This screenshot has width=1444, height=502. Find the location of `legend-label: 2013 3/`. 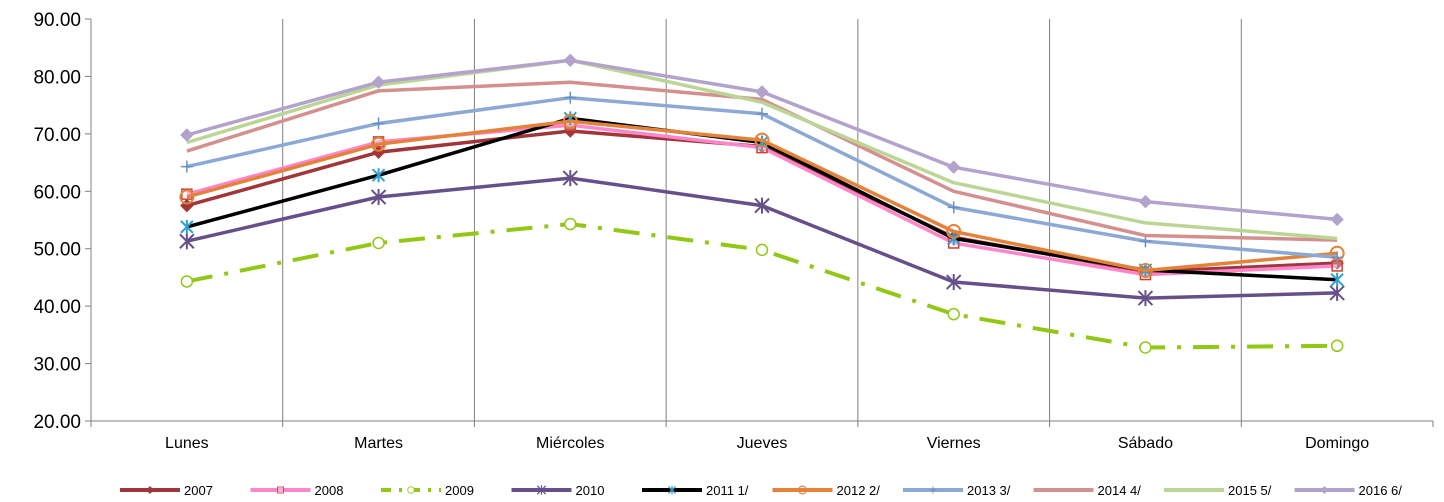

legend-label: 2013 3/ is located at coordinates (989, 490).